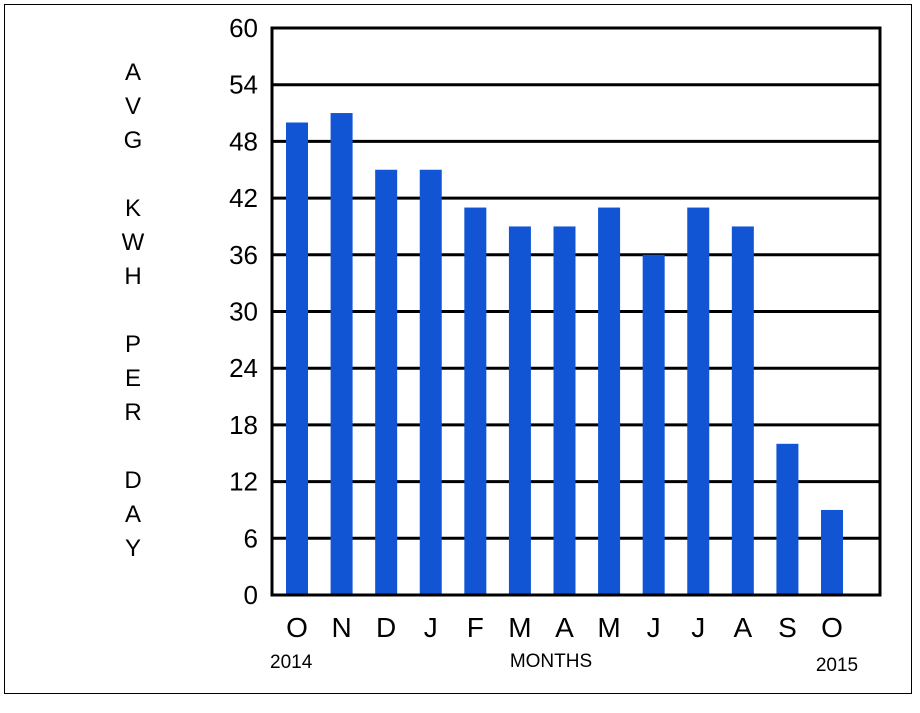 Image resolution: width=920 pixels, height=713 pixels. What do you see at coordinates (243, 198) in the screenshot?
I see `y-tick-label: 42` at bounding box center [243, 198].